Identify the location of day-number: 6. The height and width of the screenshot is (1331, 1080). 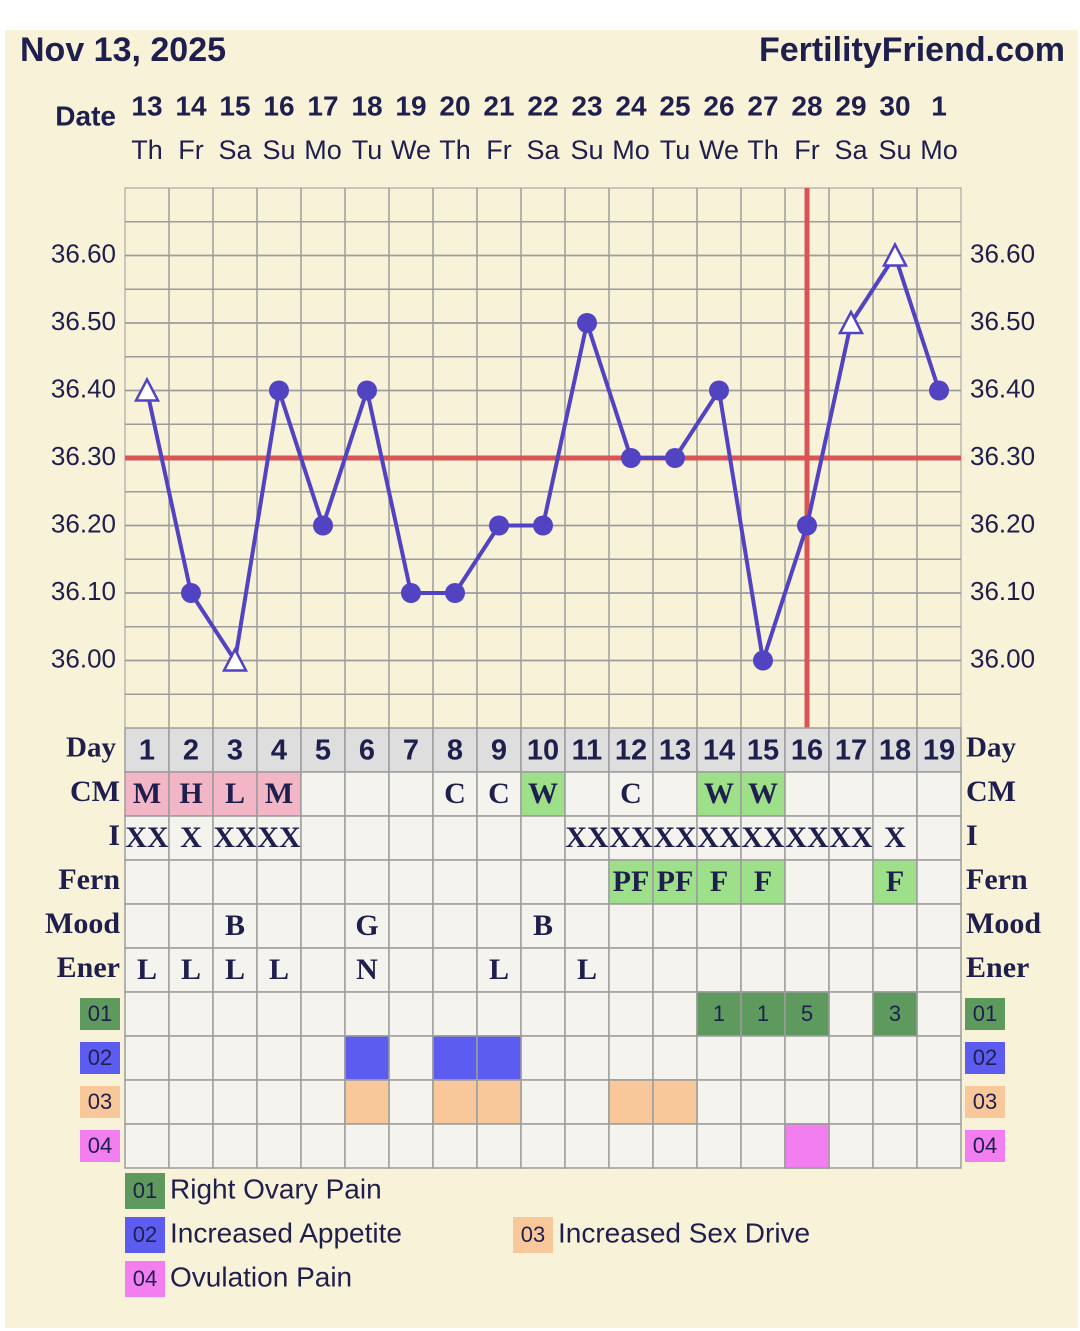
(367, 751).